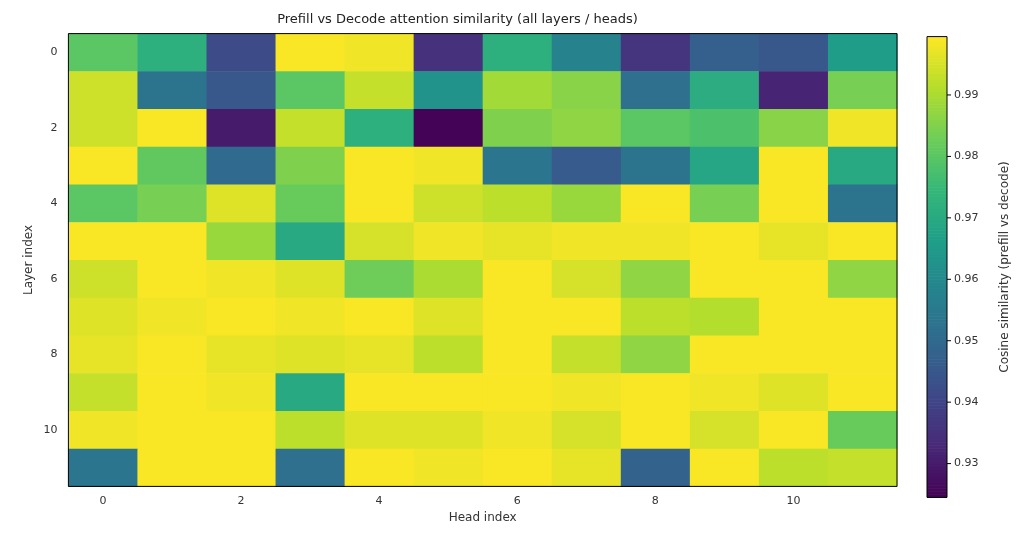 Image resolution: width=1030 pixels, height=538 pixels. Describe the element at coordinates (54, 127) in the screenshot. I see `y-tick-label: 2` at that location.